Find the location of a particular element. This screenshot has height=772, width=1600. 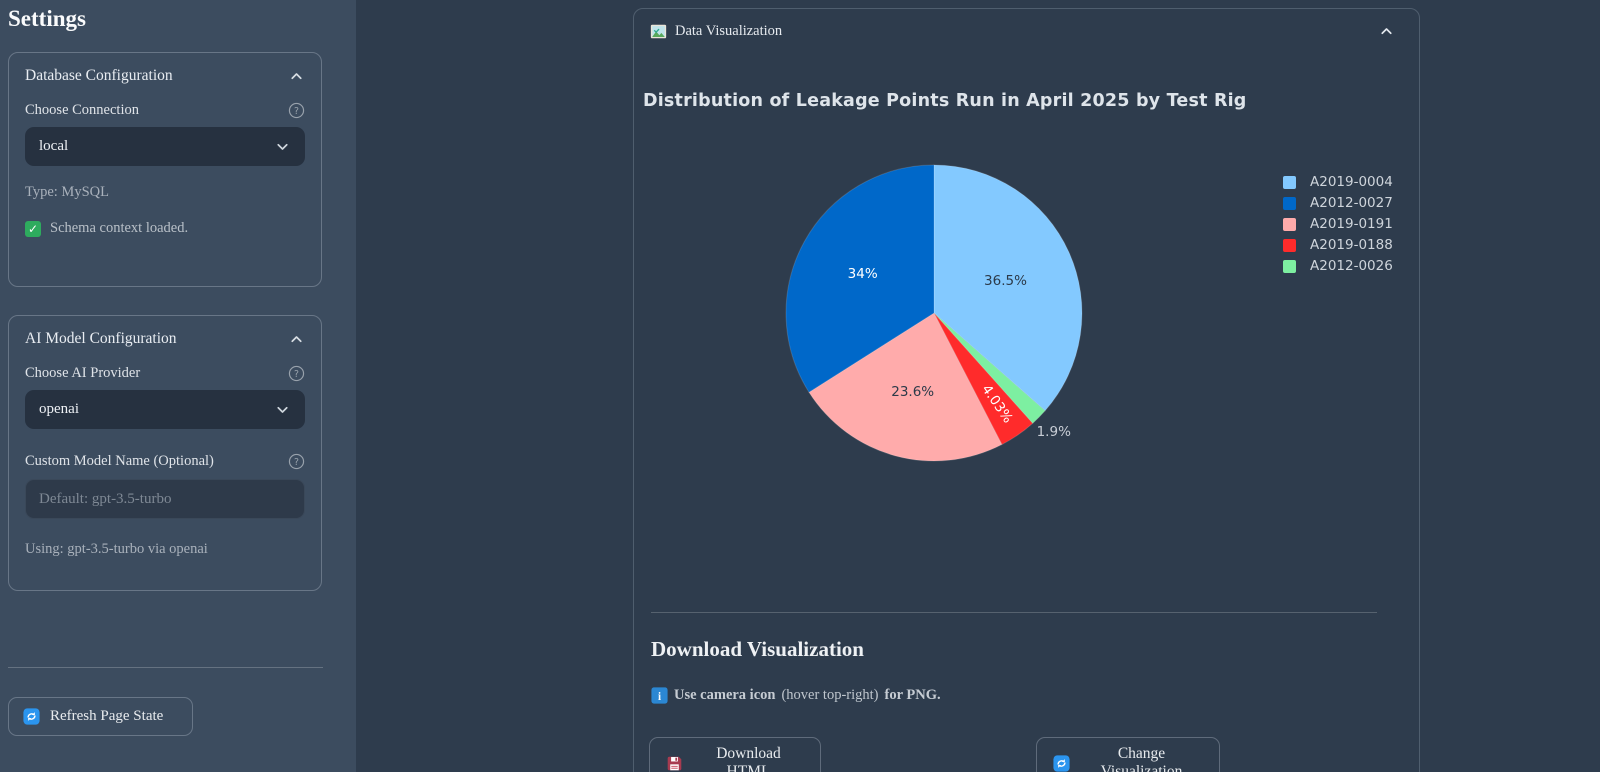

ai-model-configuration-header: AI Model Configuration is located at coordinates (165, 339).